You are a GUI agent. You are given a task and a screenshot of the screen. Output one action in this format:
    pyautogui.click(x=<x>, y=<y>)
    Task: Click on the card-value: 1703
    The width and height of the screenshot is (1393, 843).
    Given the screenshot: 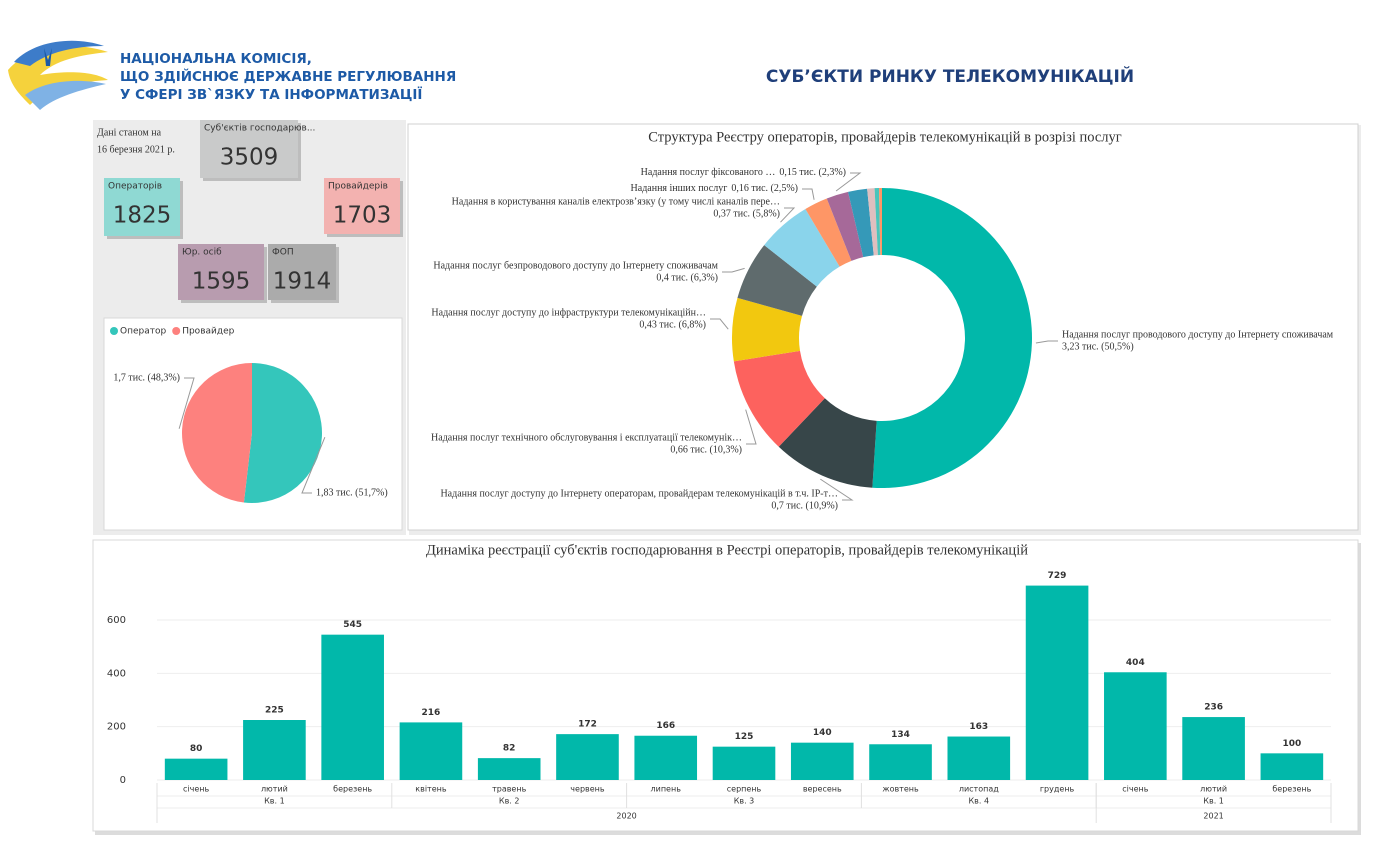 What is the action you would take?
    pyautogui.click(x=362, y=216)
    